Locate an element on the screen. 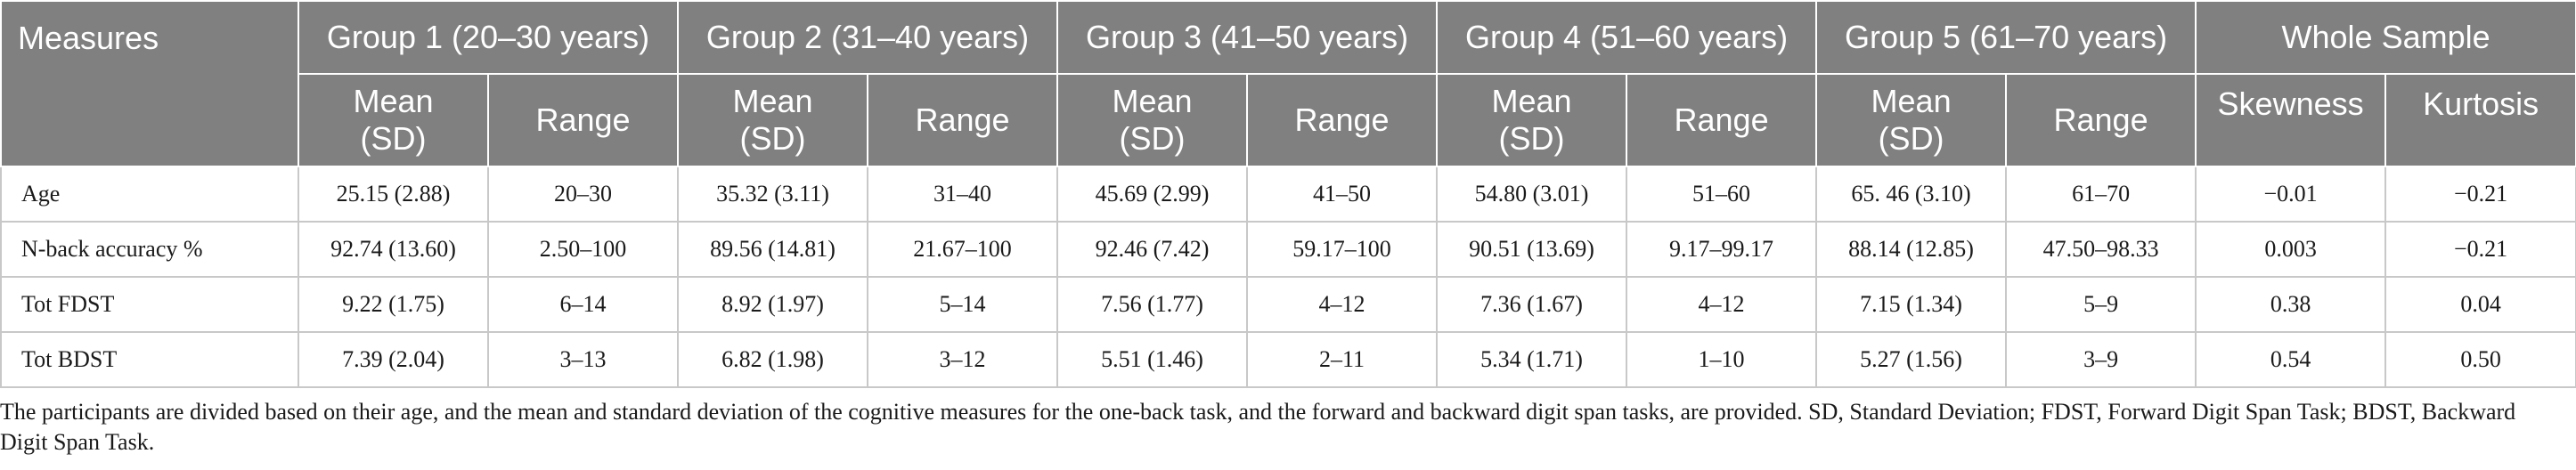 The image size is (2576, 470). table-cell: 90.51 (13.69) is located at coordinates (1532, 249).